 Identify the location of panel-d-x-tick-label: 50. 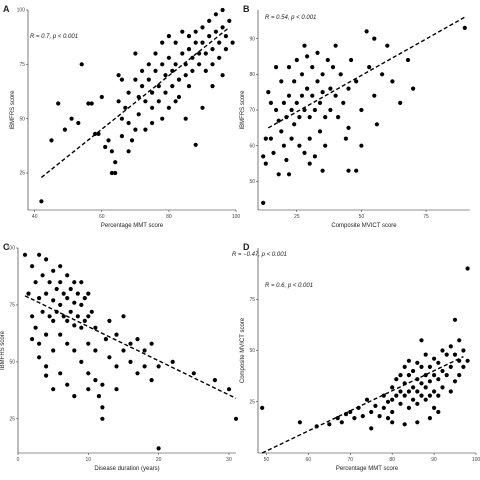
(267, 460).